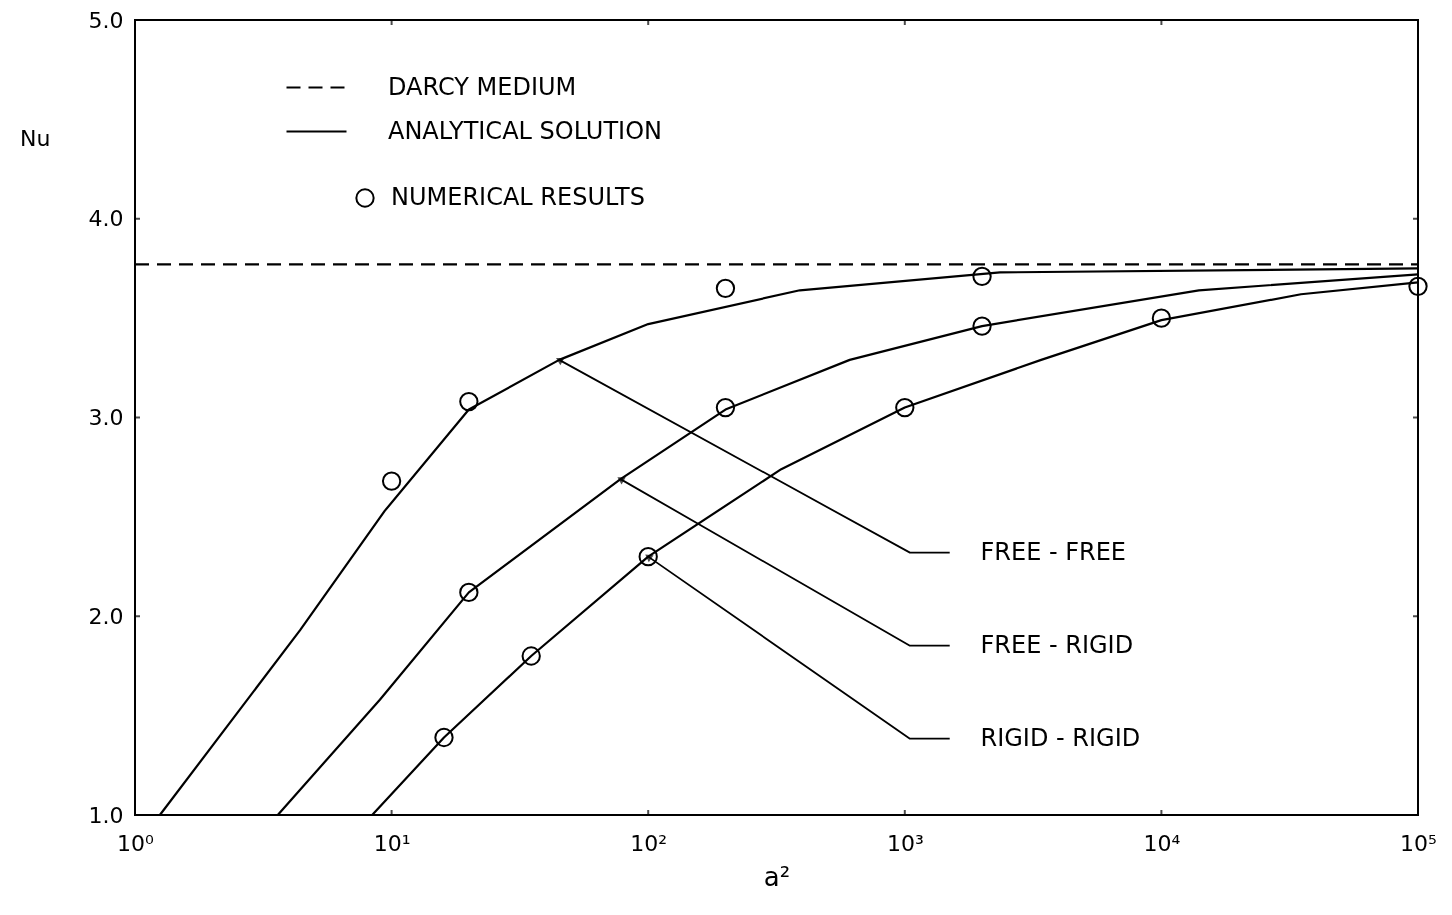 Image resolution: width=1452 pixels, height=915 pixels. I want to click on x-tick-label: 10⁰, so click(136, 843).